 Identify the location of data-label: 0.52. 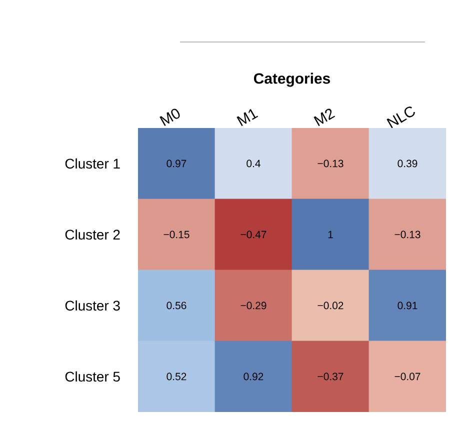
(176, 376).